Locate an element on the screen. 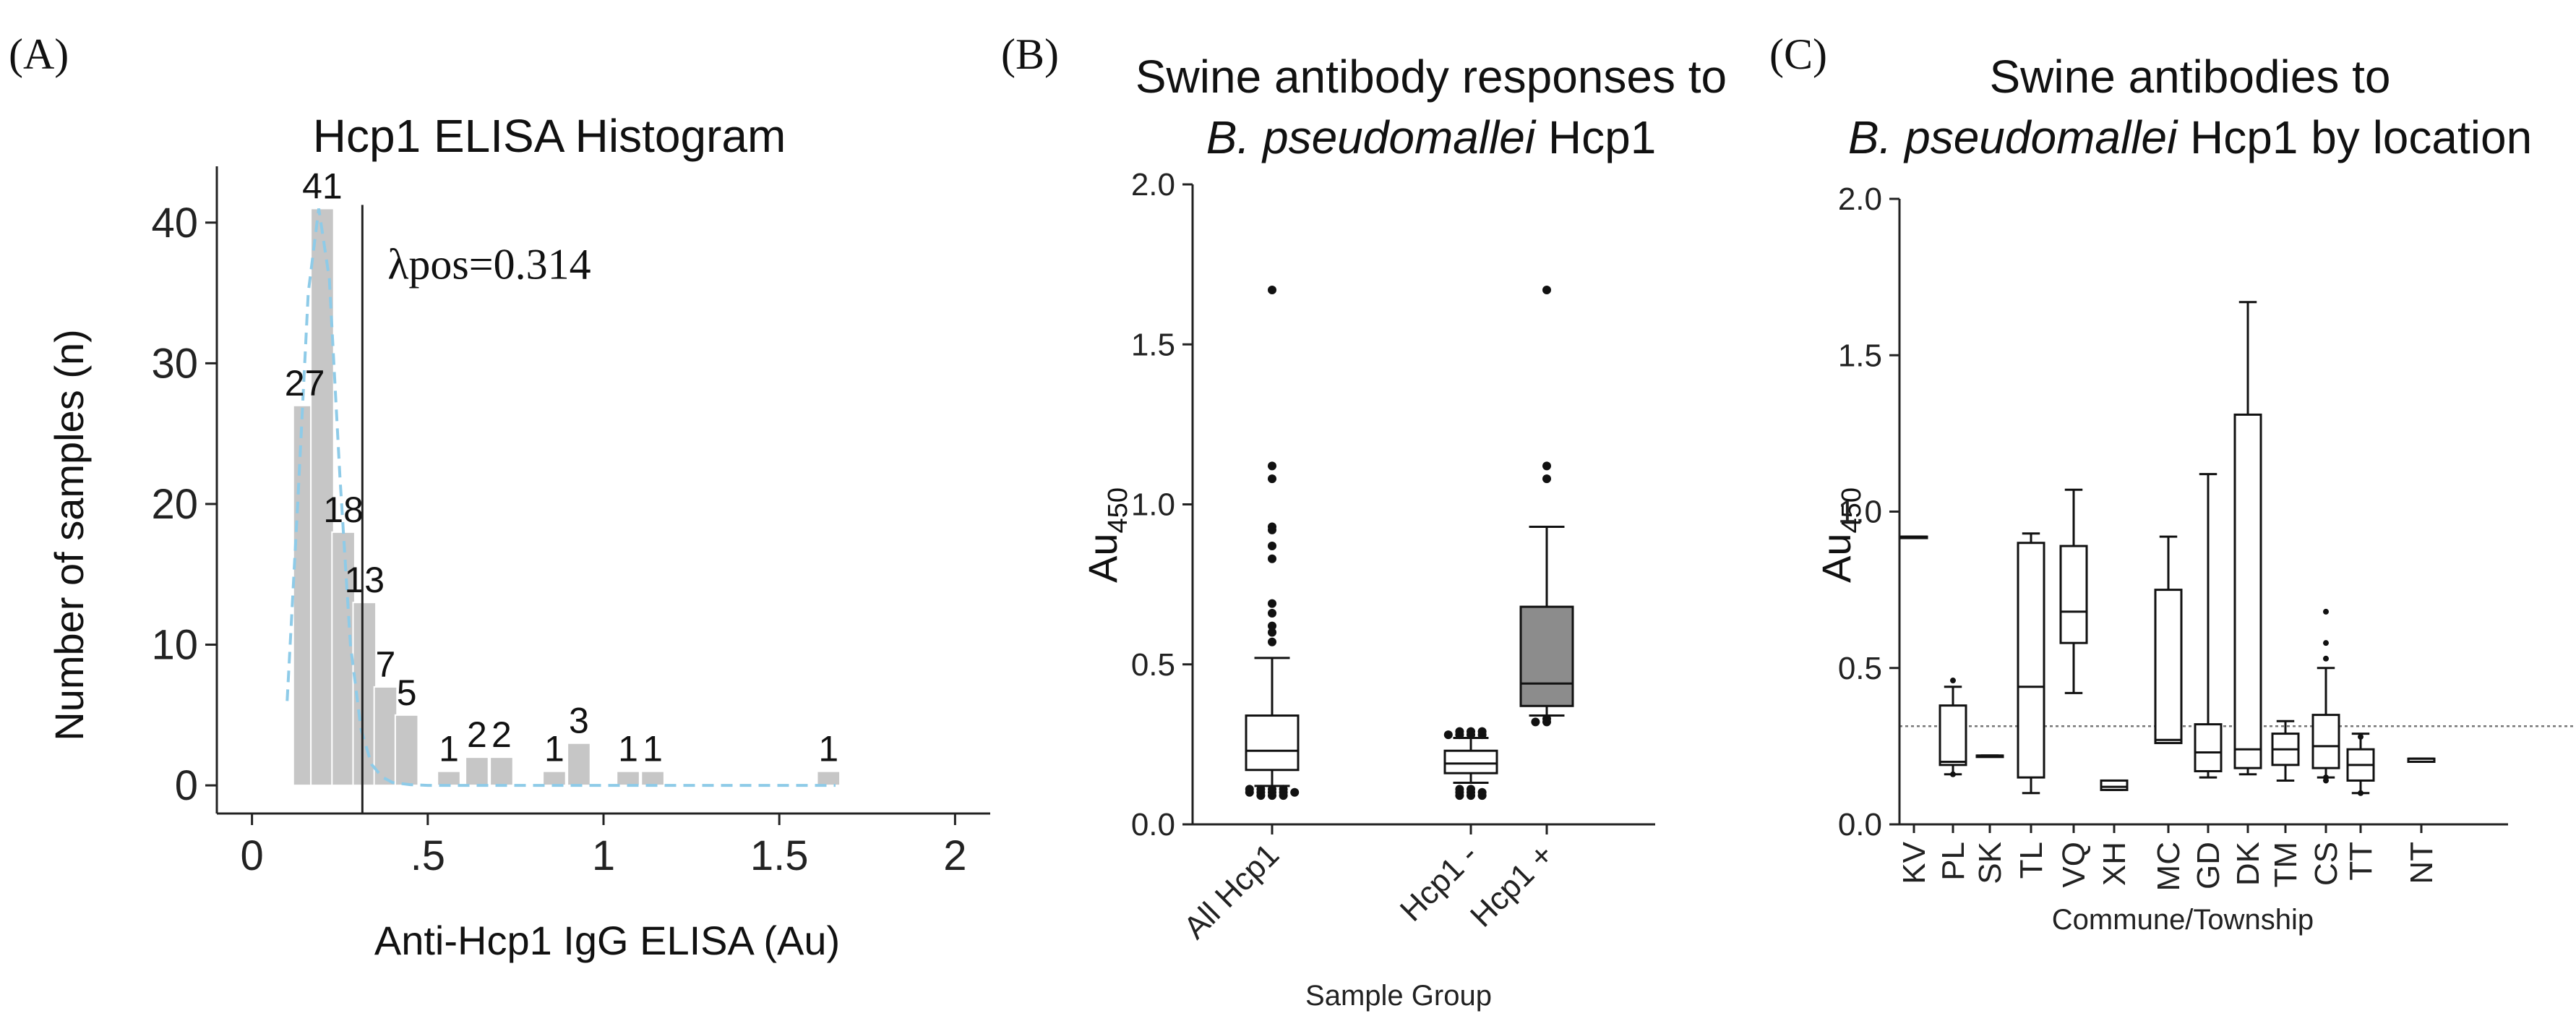  panel-c-boxes is located at coordinates (2167, 549).